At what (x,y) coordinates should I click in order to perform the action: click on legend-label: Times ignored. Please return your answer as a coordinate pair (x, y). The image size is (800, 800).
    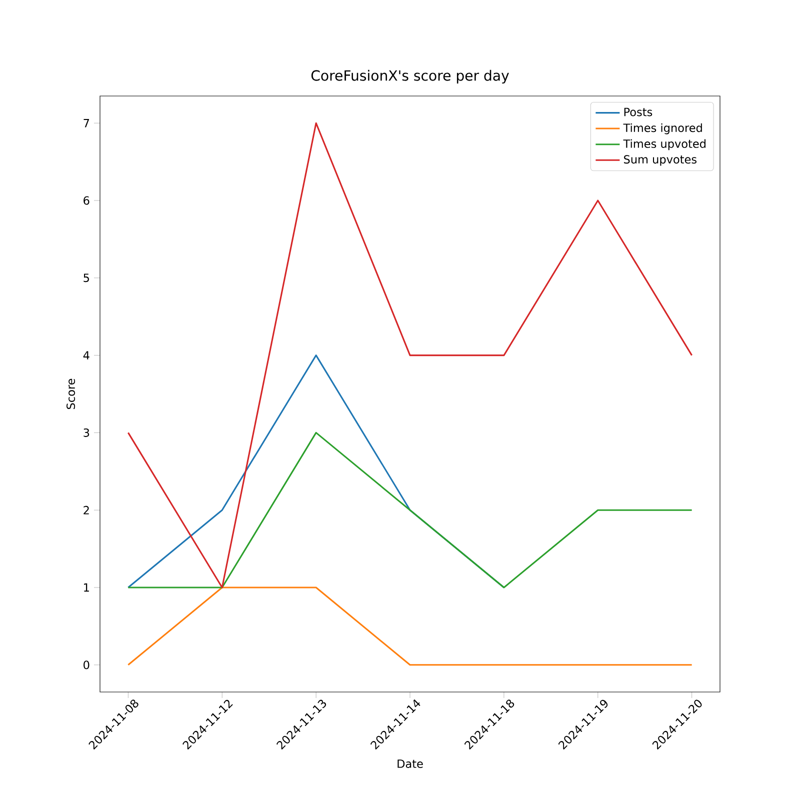
    Looking at the image, I should click on (662, 128).